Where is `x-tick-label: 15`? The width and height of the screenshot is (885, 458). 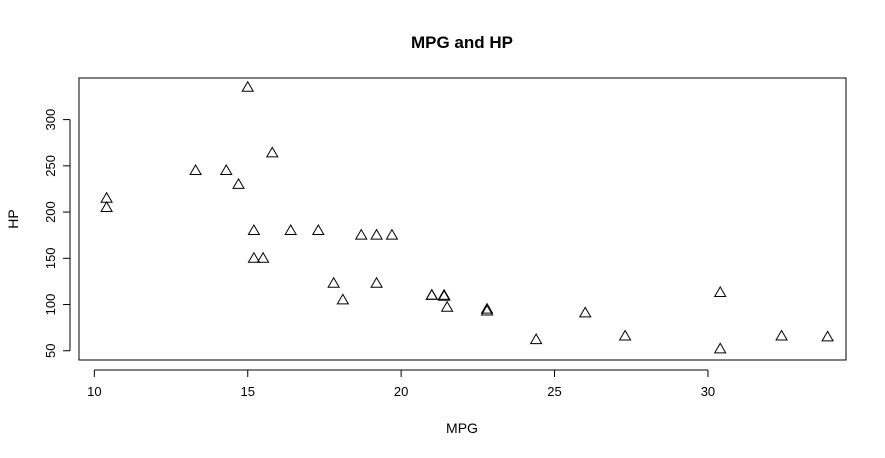 x-tick-label: 15 is located at coordinates (248, 391).